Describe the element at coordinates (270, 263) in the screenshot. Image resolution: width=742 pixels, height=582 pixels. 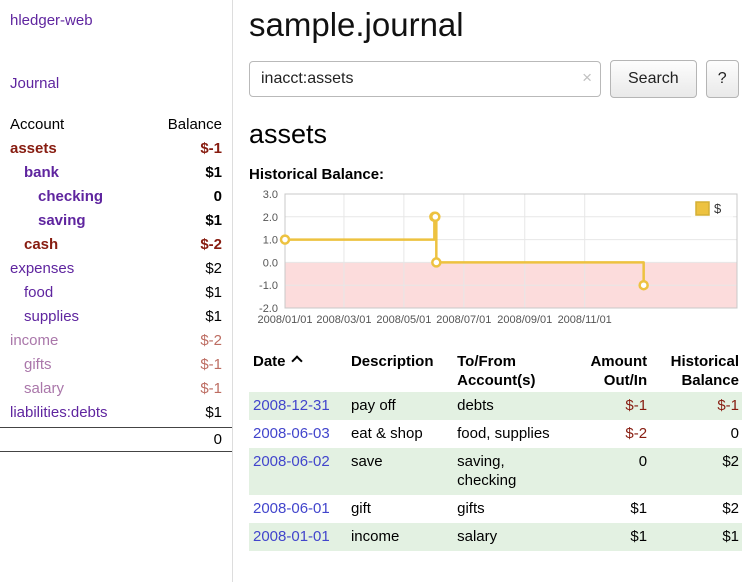
I see `svg-text: 0.0` at that location.